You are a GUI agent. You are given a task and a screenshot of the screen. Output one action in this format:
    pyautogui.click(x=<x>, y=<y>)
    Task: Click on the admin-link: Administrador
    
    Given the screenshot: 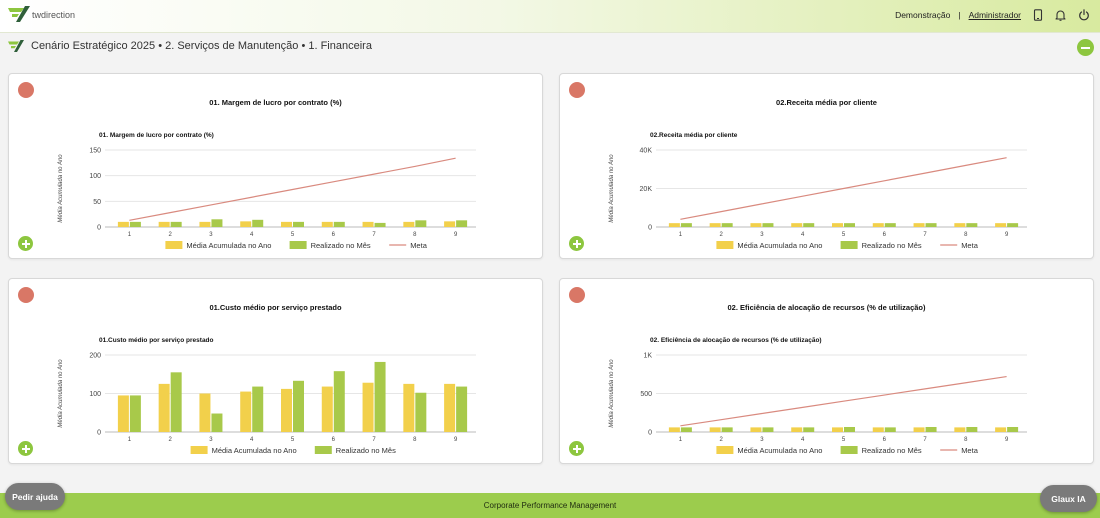 What is the action you would take?
    pyautogui.click(x=994, y=15)
    